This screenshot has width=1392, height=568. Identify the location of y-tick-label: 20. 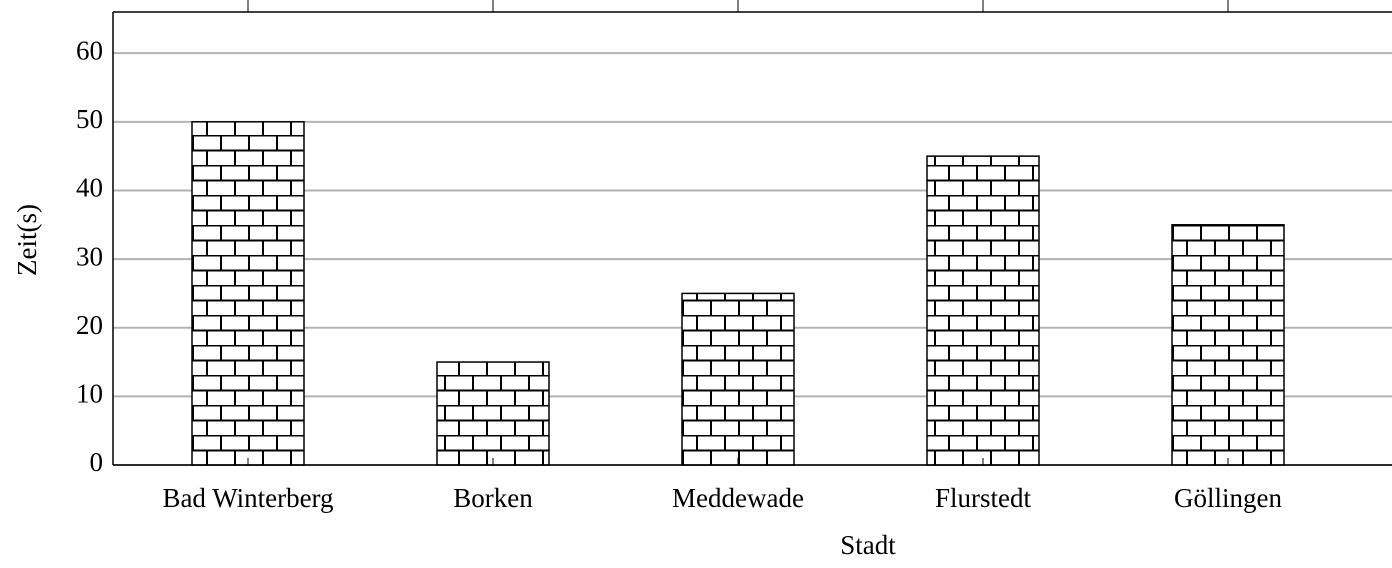
(89, 325).